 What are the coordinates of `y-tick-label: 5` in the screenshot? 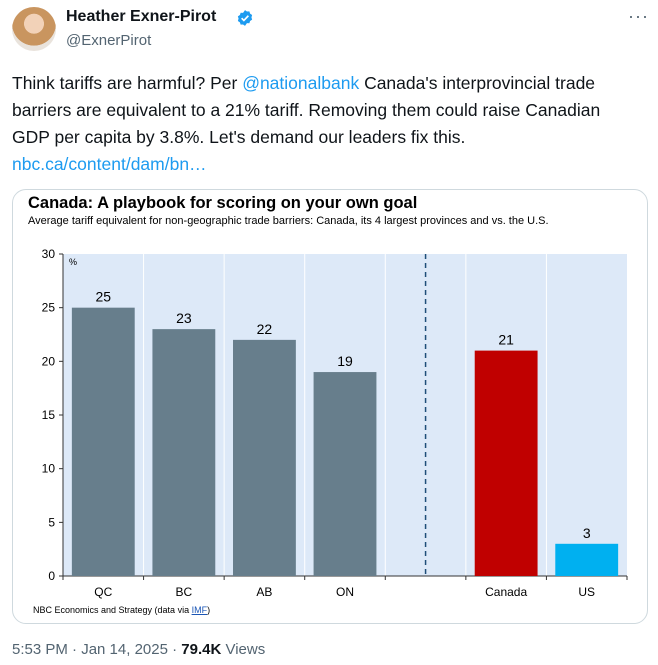 It's located at (51, 522).